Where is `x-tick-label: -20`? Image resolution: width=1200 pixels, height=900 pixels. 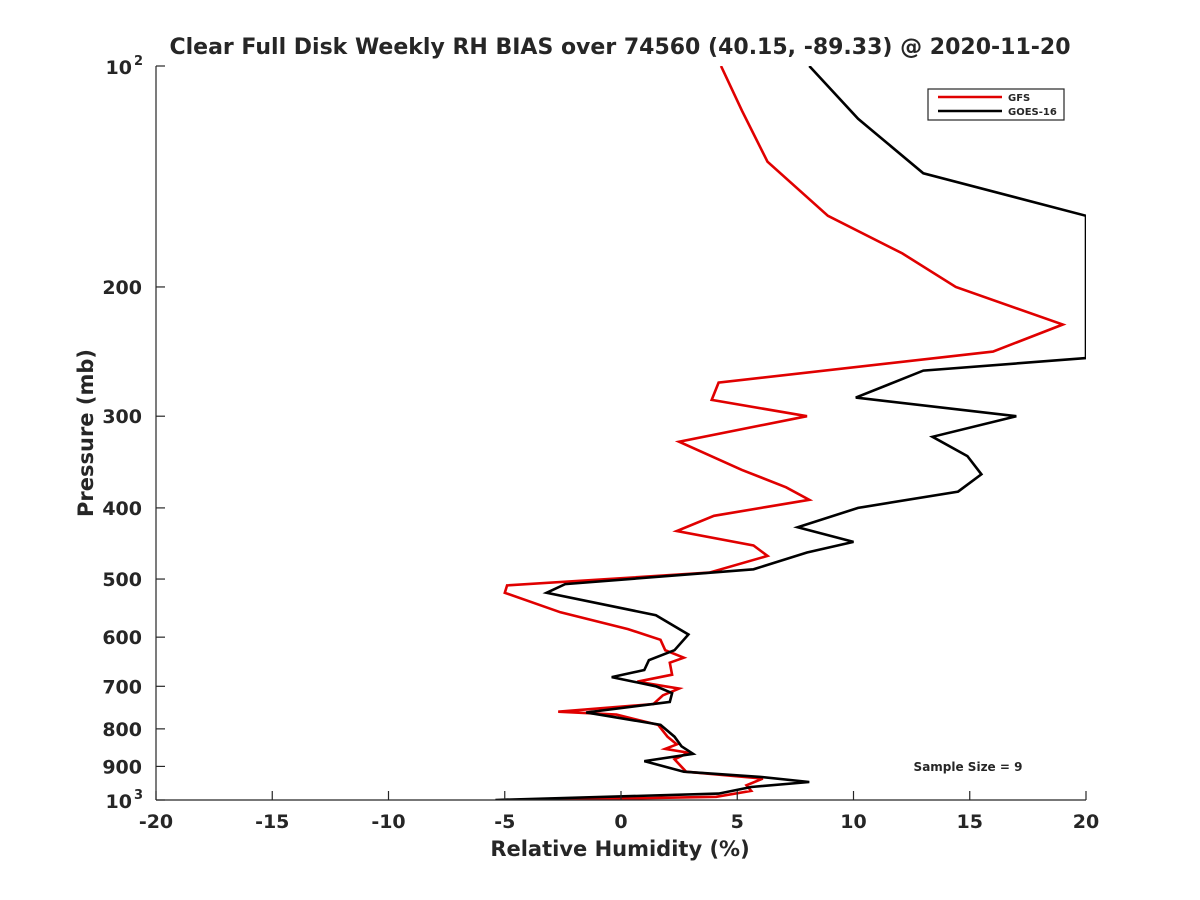
x-tick-label: -20 is located at coordinates (156, 822).